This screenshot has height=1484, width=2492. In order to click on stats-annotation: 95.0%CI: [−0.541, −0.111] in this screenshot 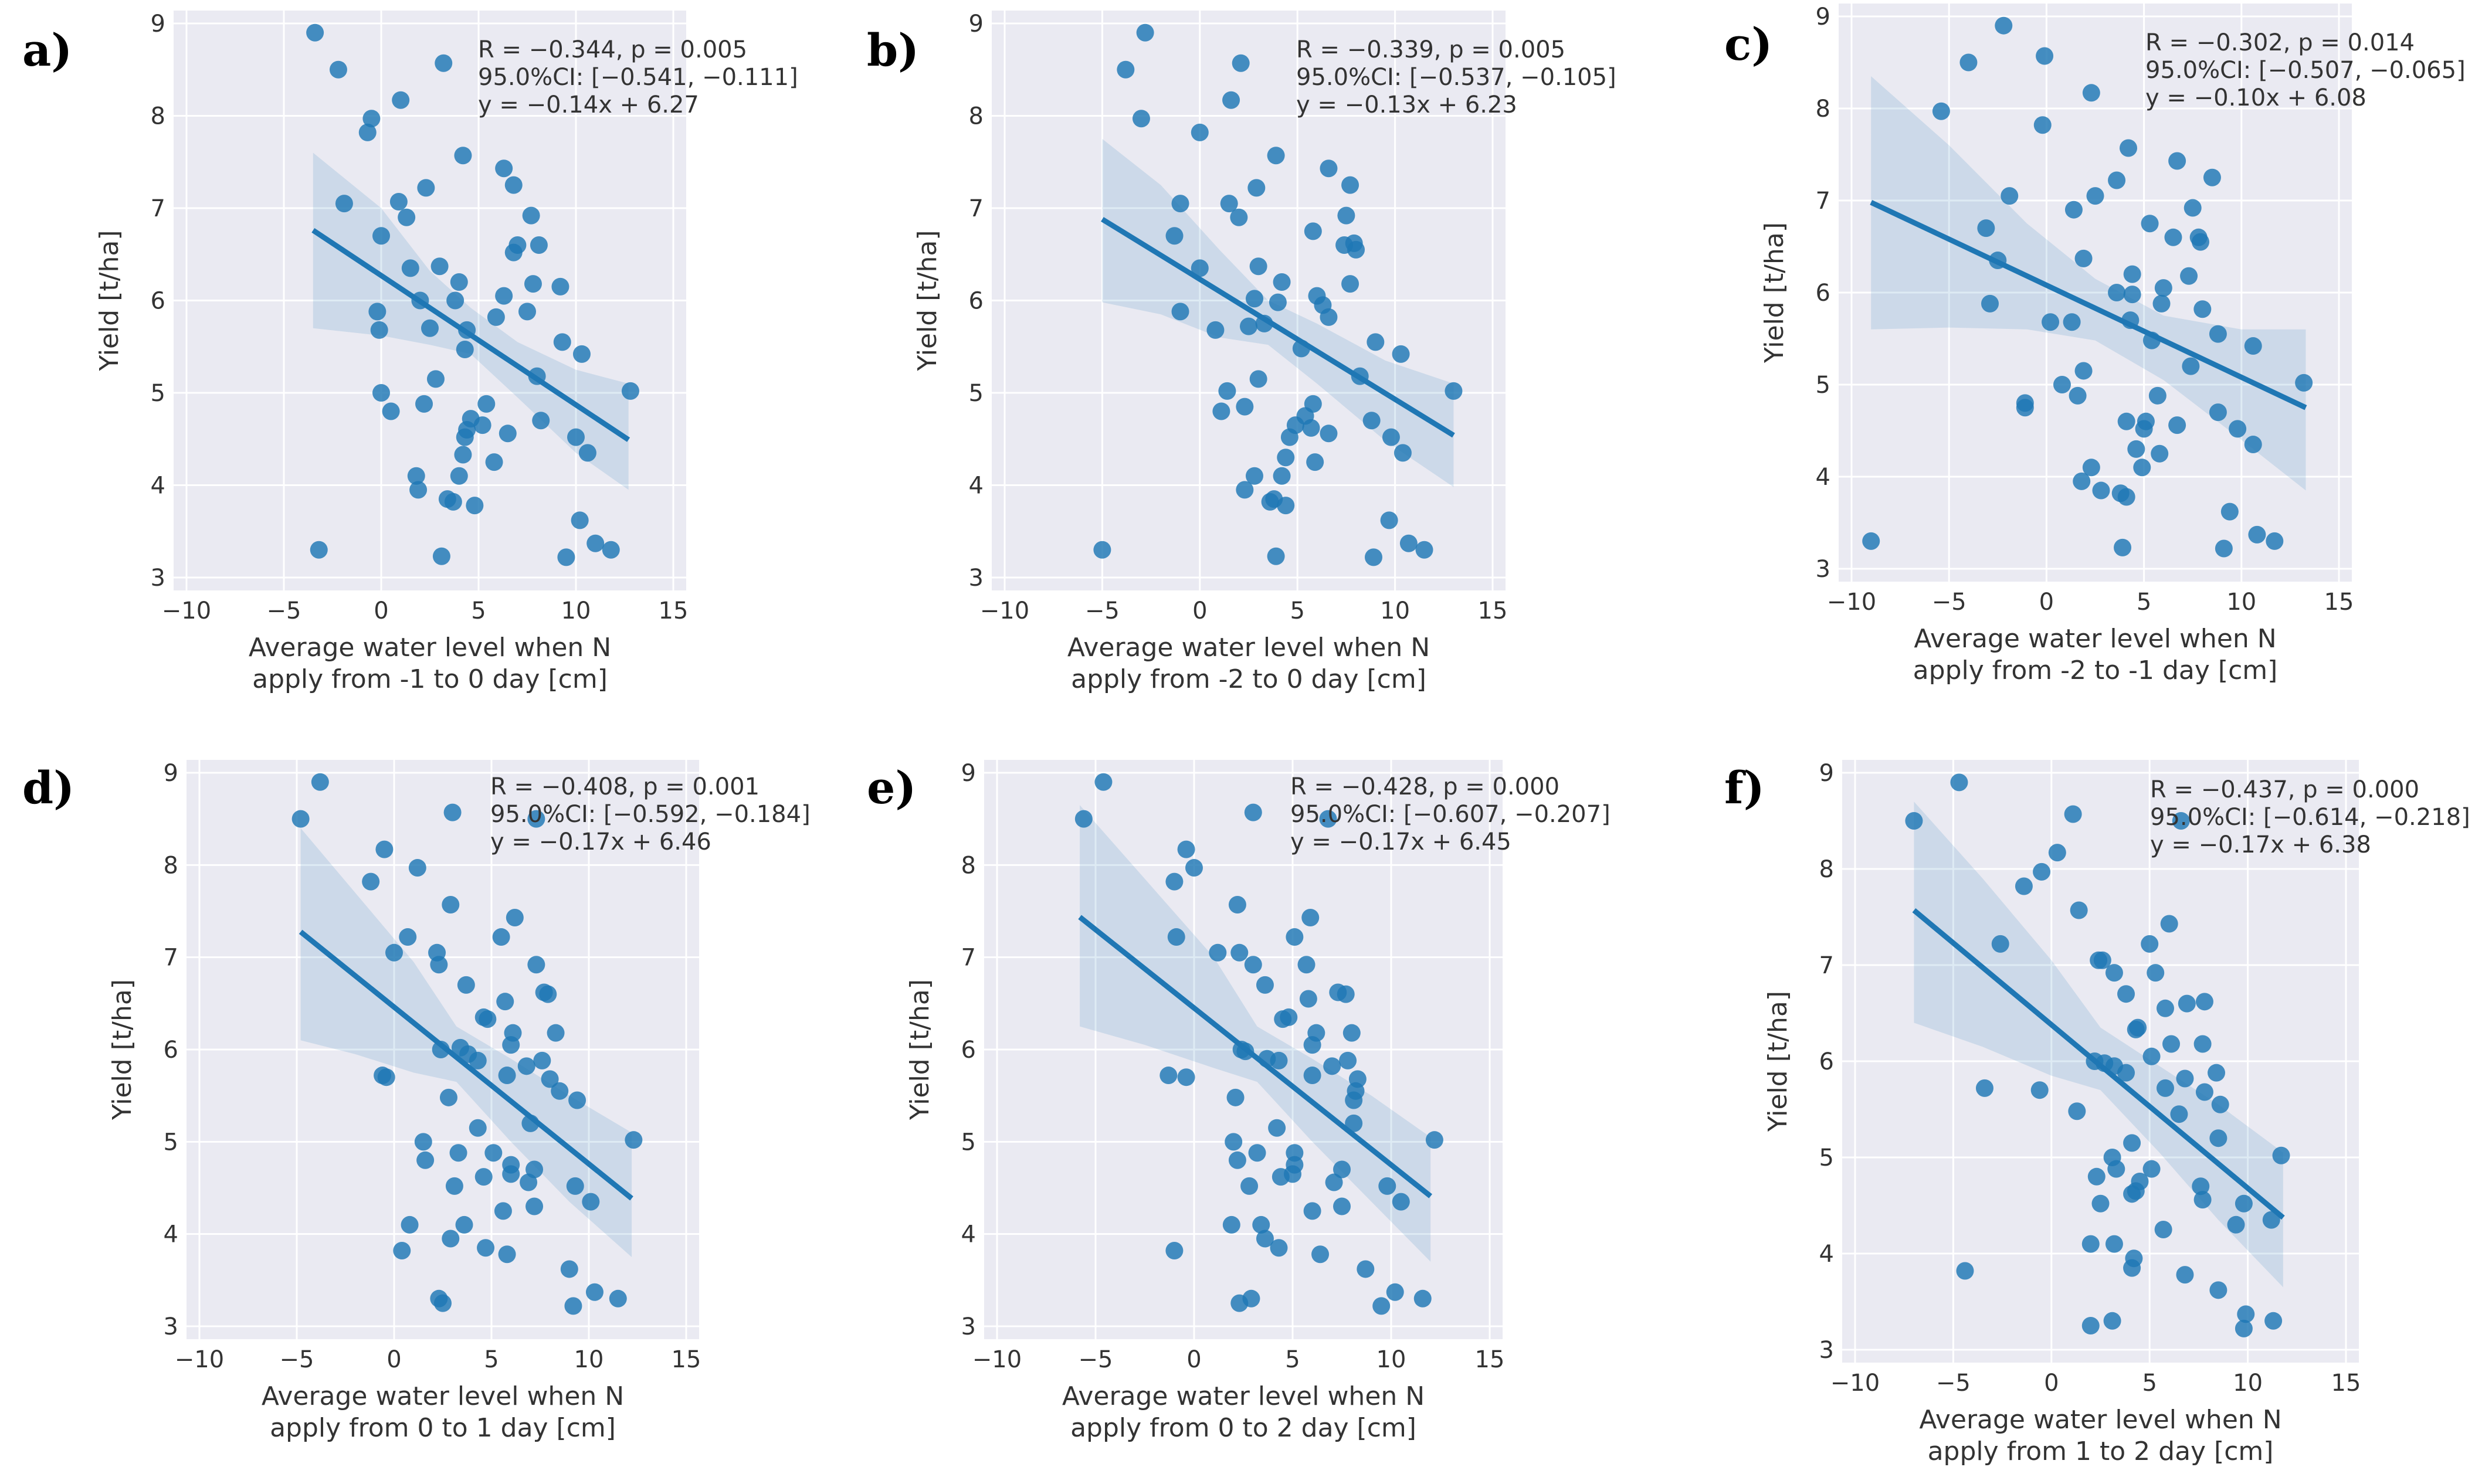, I will do `click(638, 77)`.